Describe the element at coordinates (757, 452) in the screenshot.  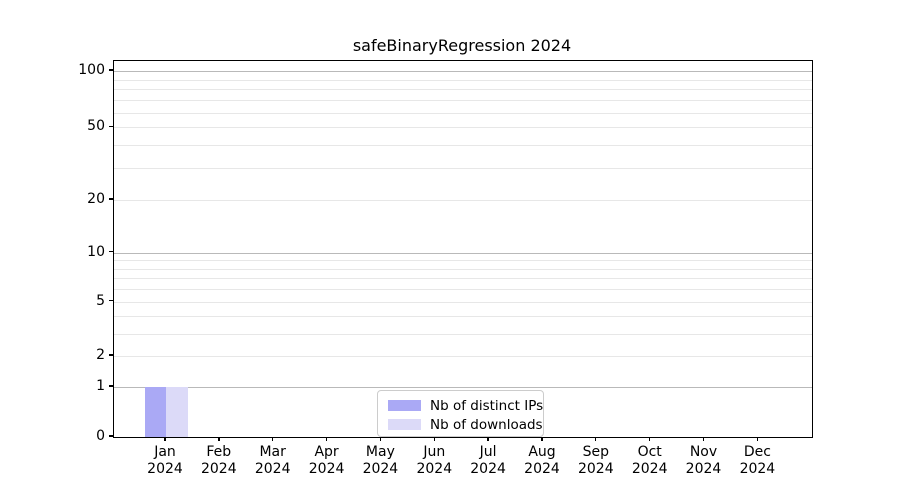
I see `x-tick-month: Dec` at that location.